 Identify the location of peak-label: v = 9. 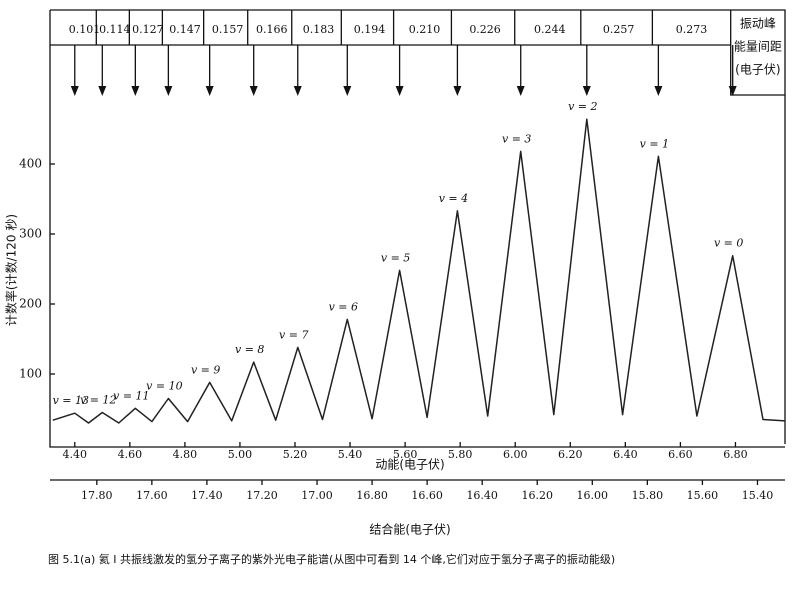
(205, 369).